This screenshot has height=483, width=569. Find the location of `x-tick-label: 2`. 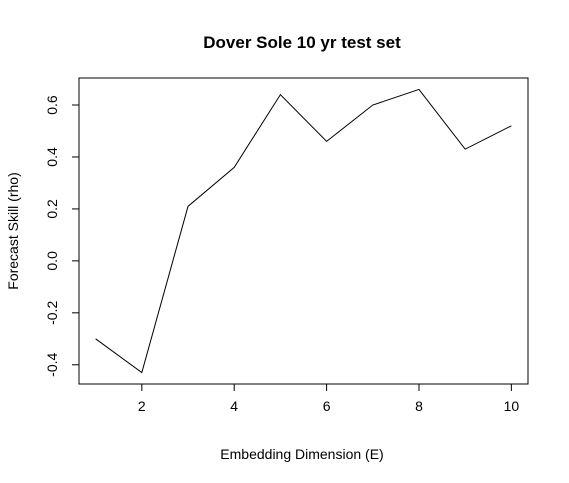

x-tick-label: 2 is located at coordinates (142, 406).